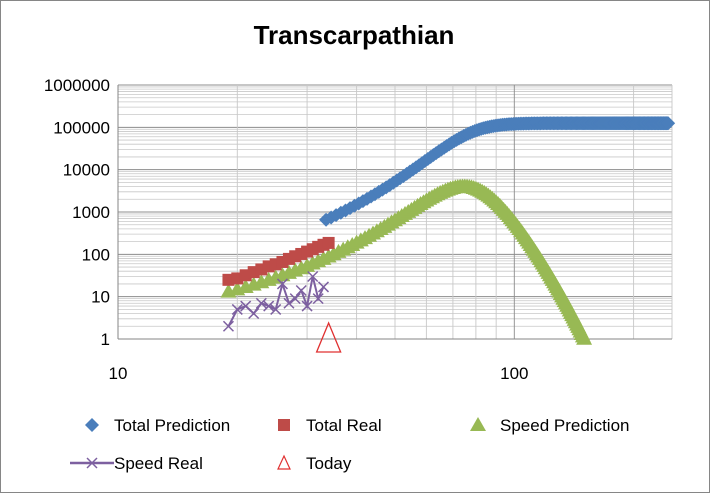 Image resolution: width=710 pixels, height=493 pixels. What do you see at coordinates (86, 170) in the screenshot?
I see `y-tick-label: 10000` at bounding box center [86, 170].